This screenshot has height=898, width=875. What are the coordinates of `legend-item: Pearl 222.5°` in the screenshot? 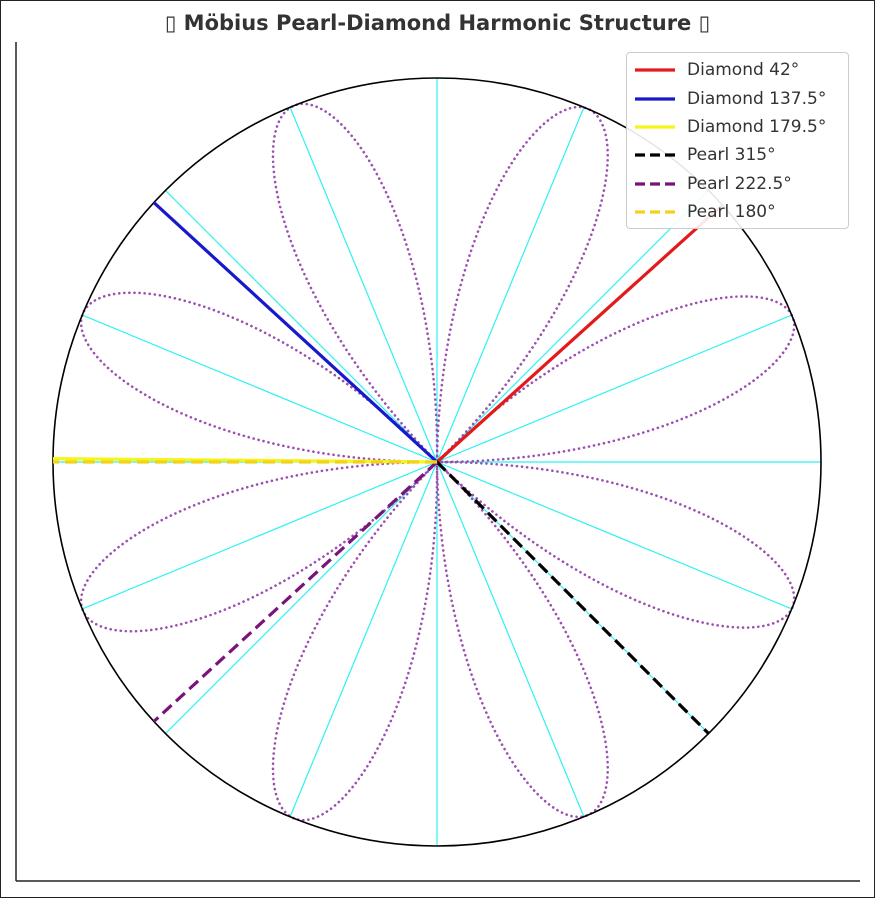 It's located at (737, 184).